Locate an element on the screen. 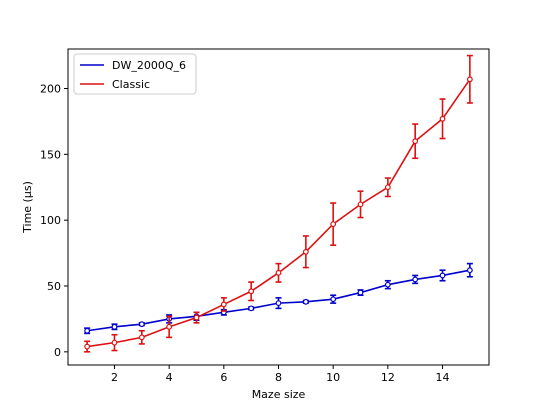 The height and width of the screenshot is (409, 545). y-tick-label: 0 is located at coordinates (57, 352).